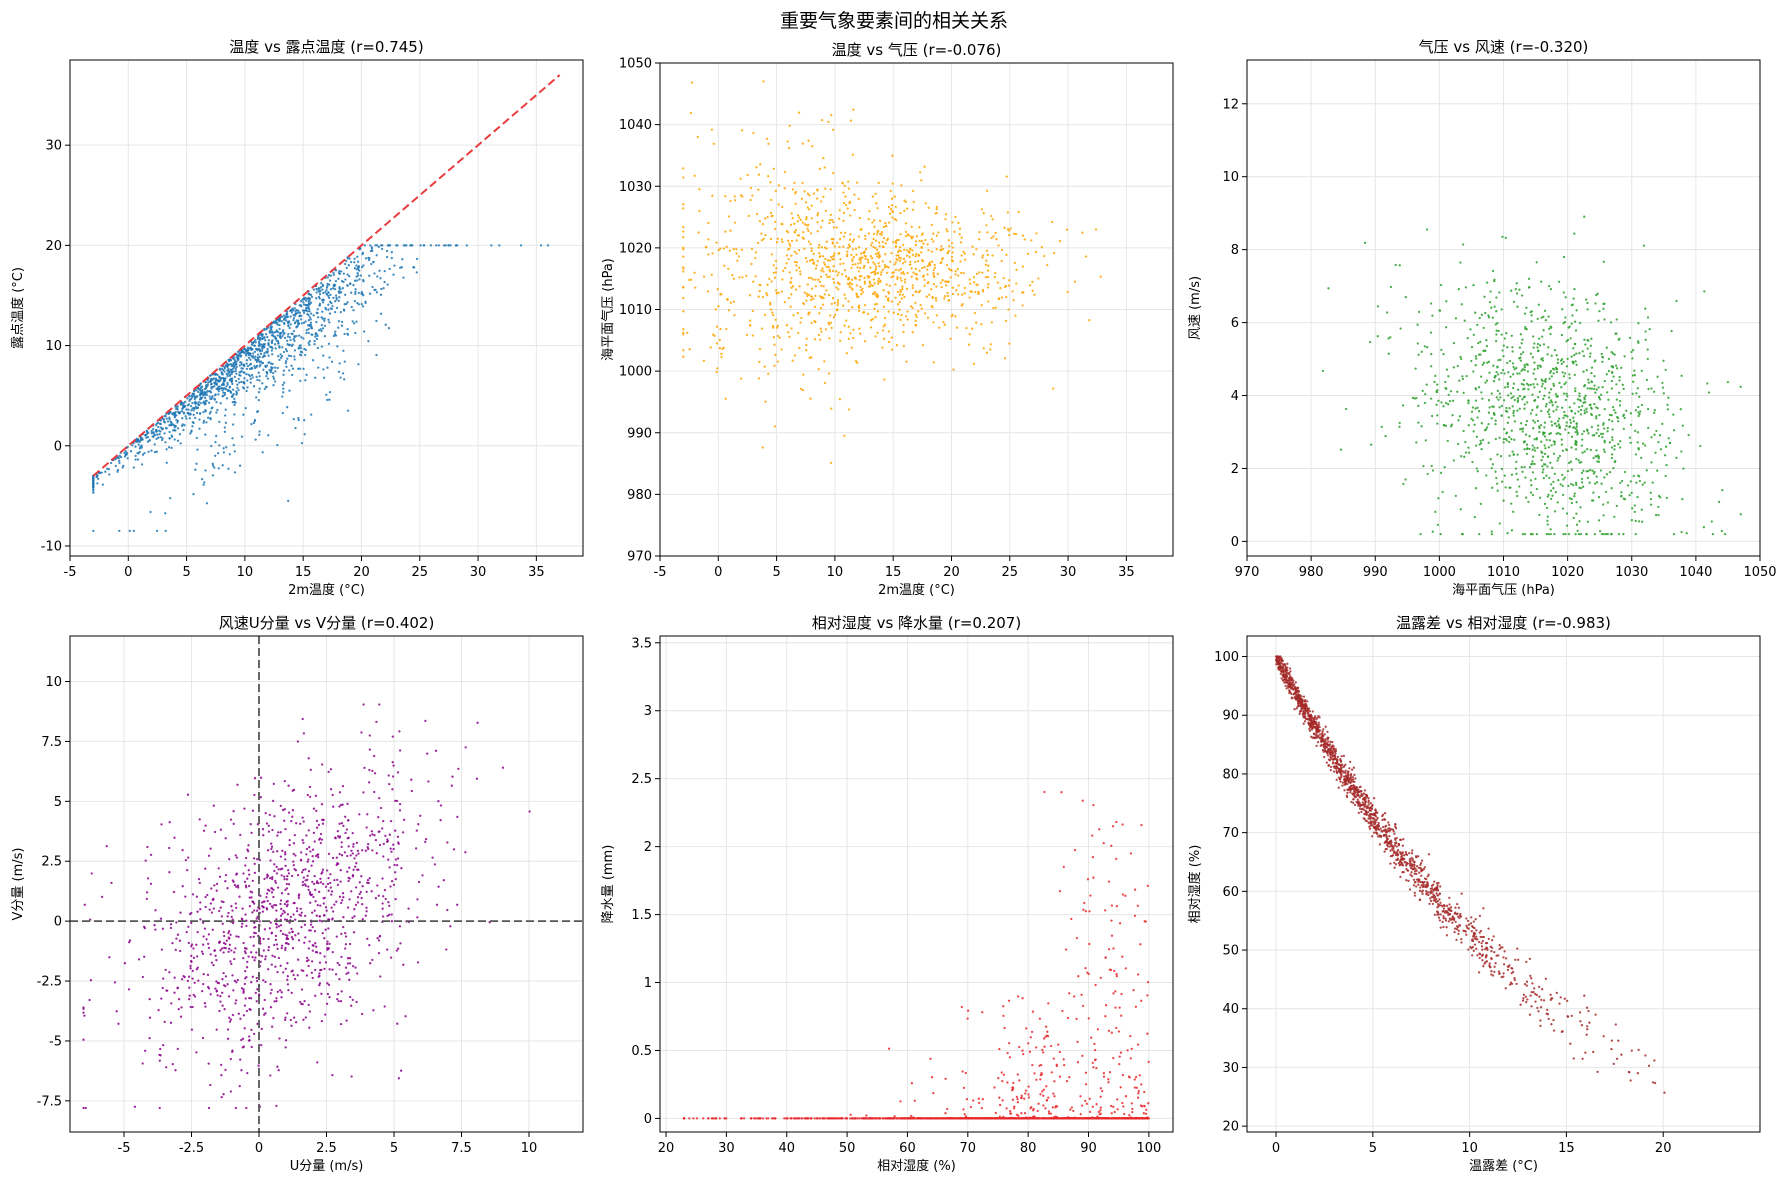 This screenshot has height=1180, width=1789. I want to click on x-tick-label: 25, so click(419, 572).